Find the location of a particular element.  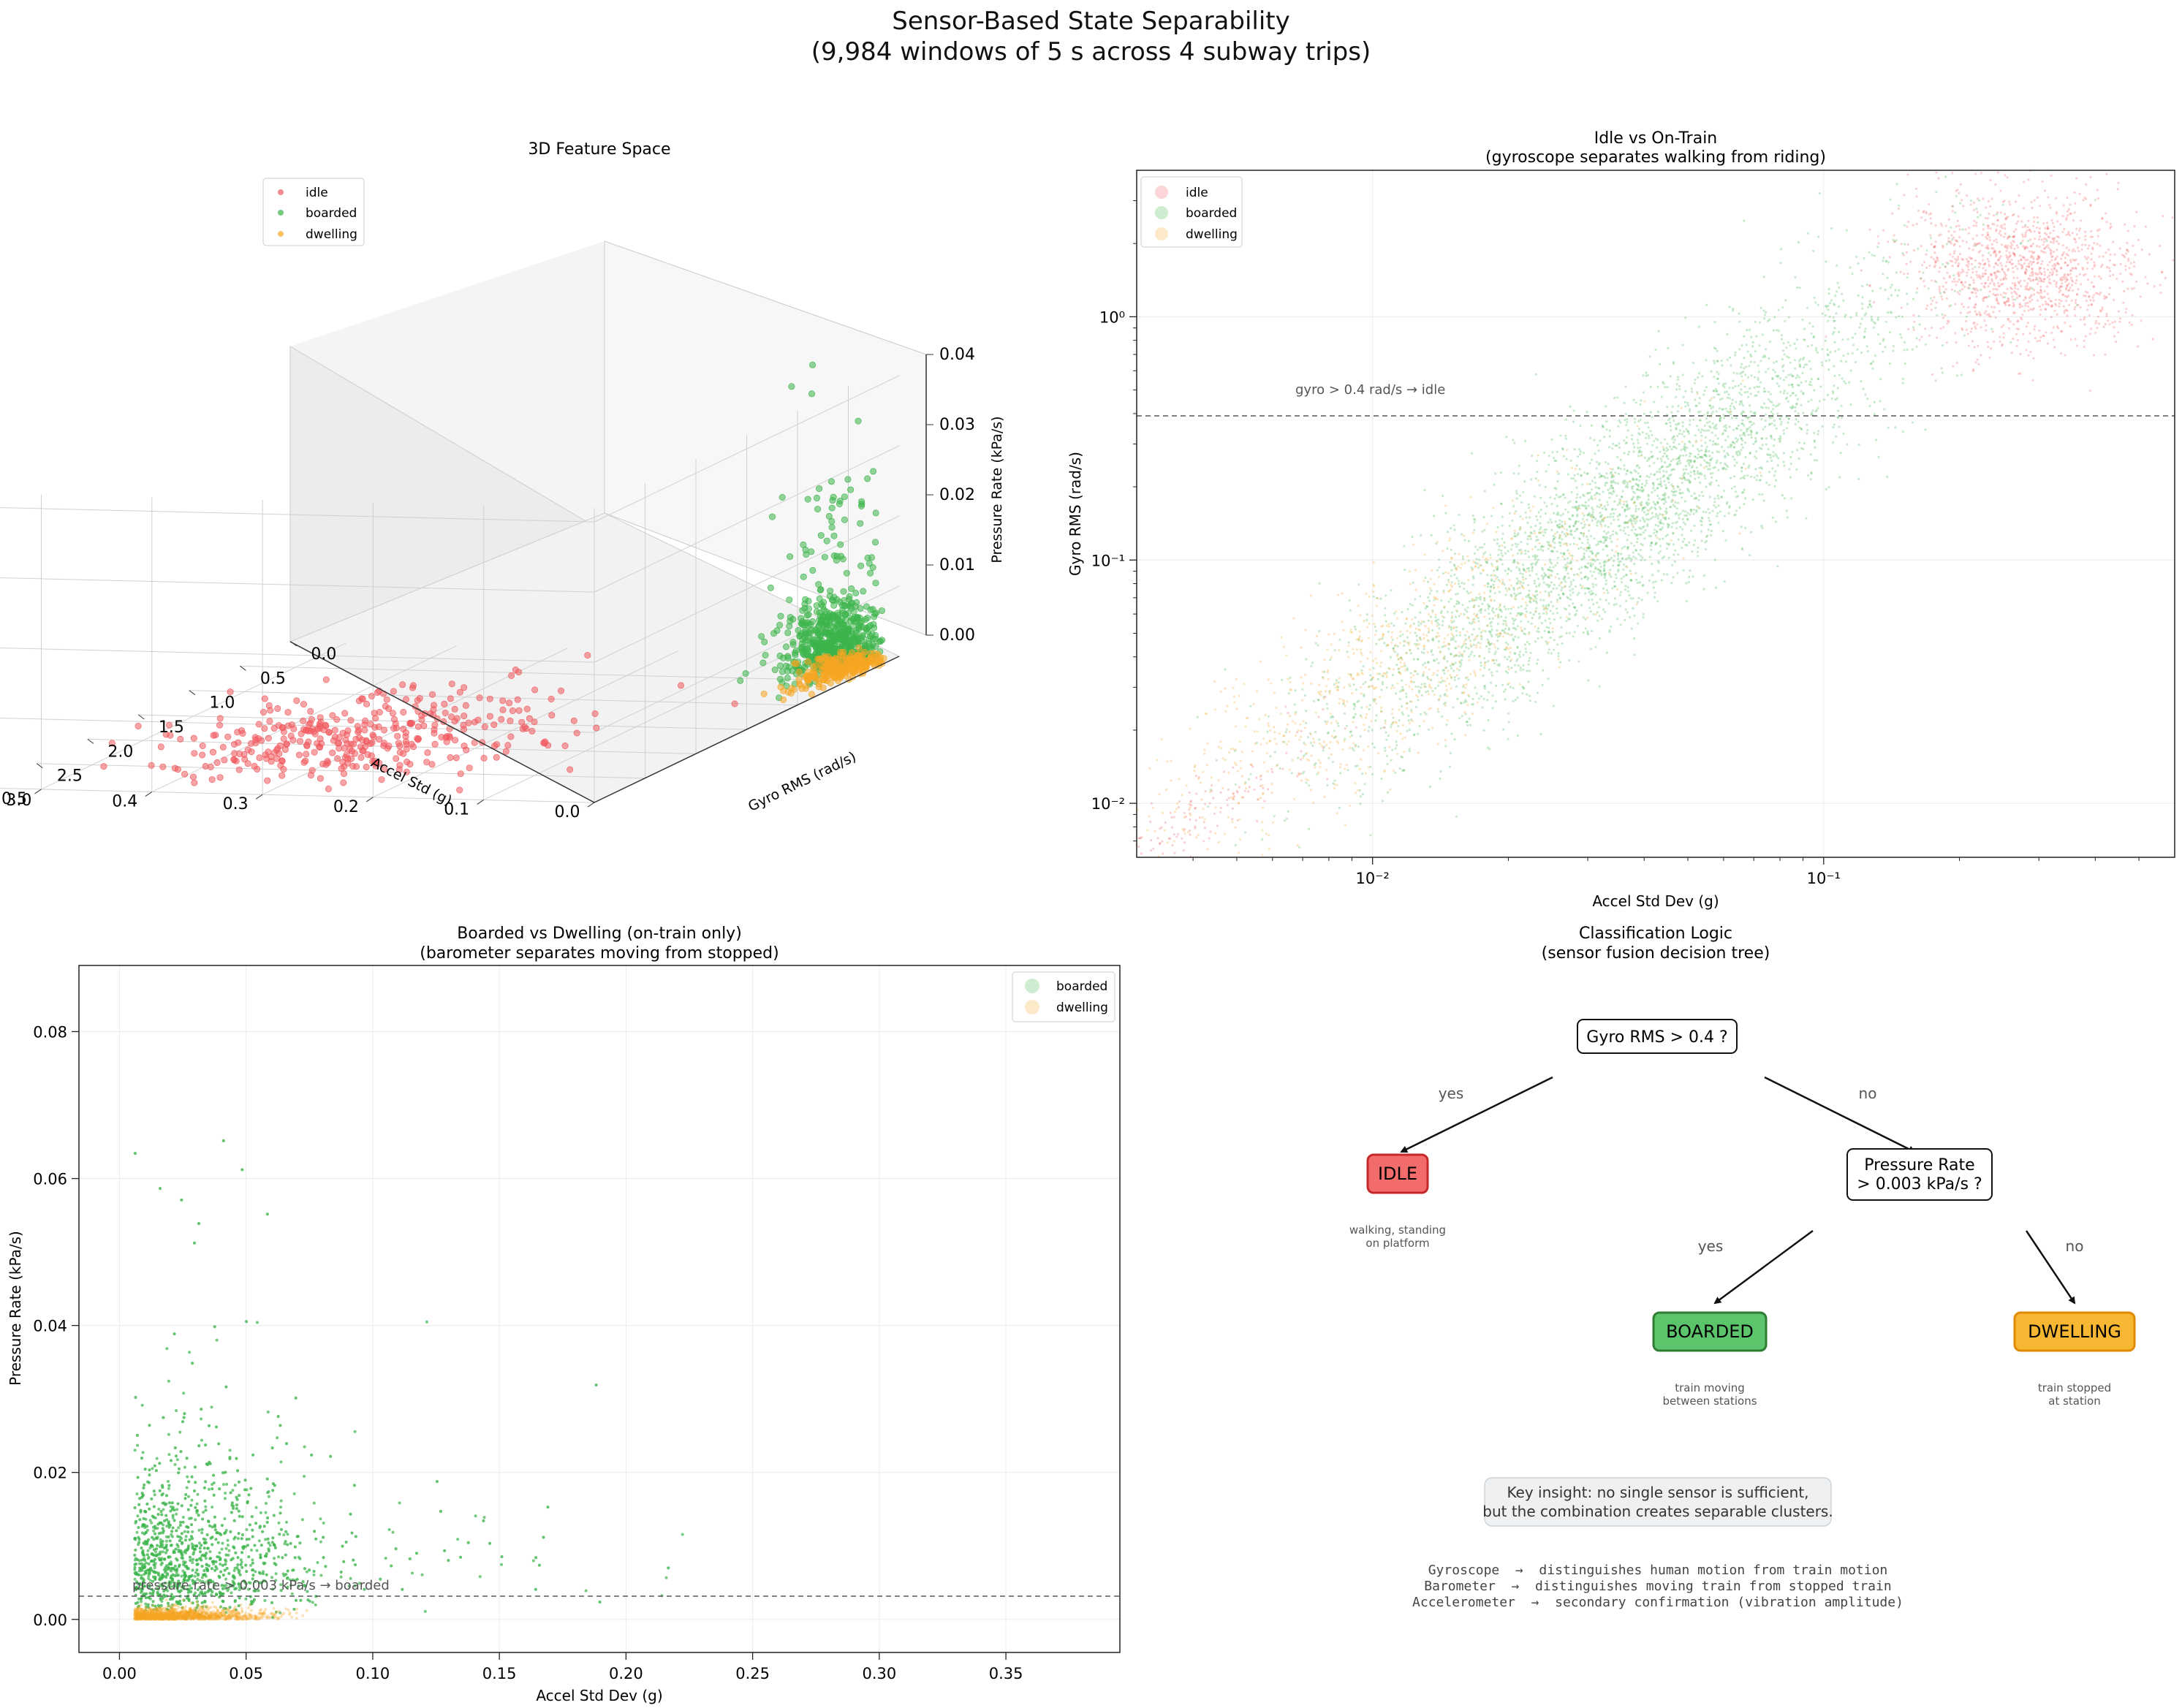

panel3d-dwelling-point is located at coordinates (813, 672).